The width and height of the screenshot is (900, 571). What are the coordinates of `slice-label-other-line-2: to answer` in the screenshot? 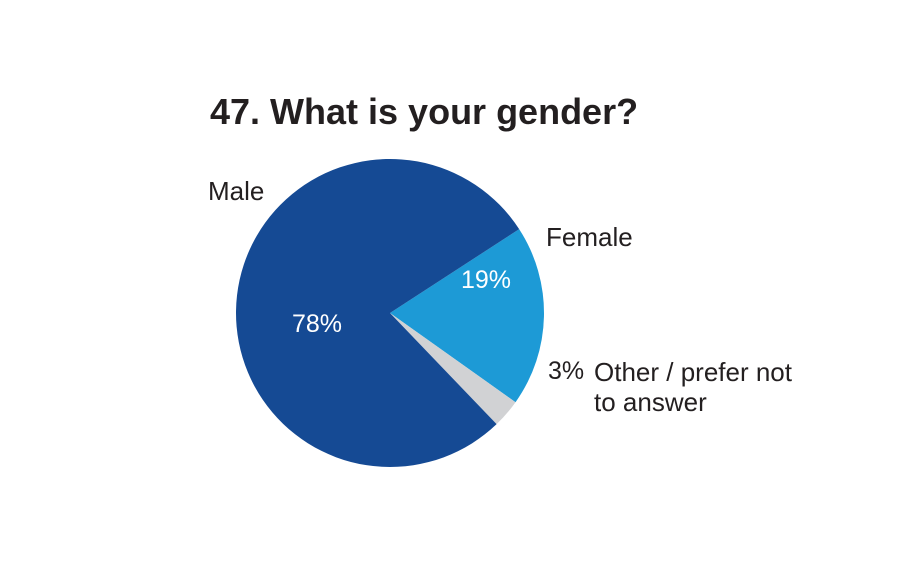 It's located at (650, 402).